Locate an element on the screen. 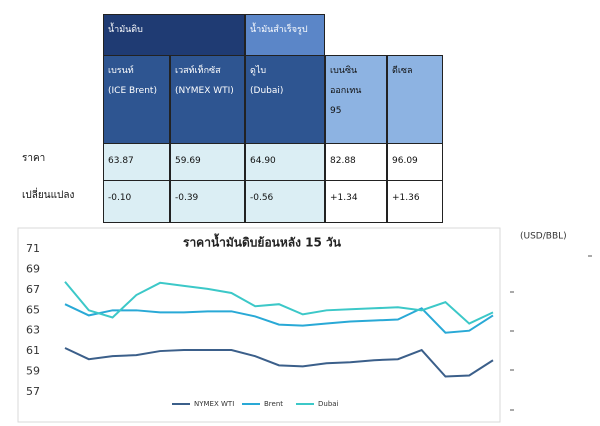 Image resolution: width=600 pixels, height=426 pixels. y-tick-label: 65 is located at coordinates (33, 309).